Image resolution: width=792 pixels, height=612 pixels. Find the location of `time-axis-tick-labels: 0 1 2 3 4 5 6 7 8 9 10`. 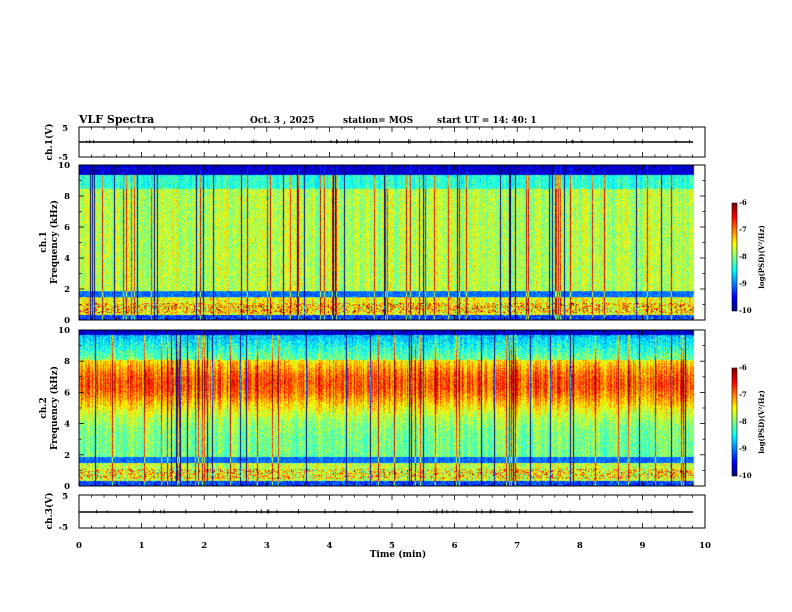

time-axis-tick-labels: 0 1 2 3 4 5 6 7 8 9 10 is located at coordinates (393, 546).